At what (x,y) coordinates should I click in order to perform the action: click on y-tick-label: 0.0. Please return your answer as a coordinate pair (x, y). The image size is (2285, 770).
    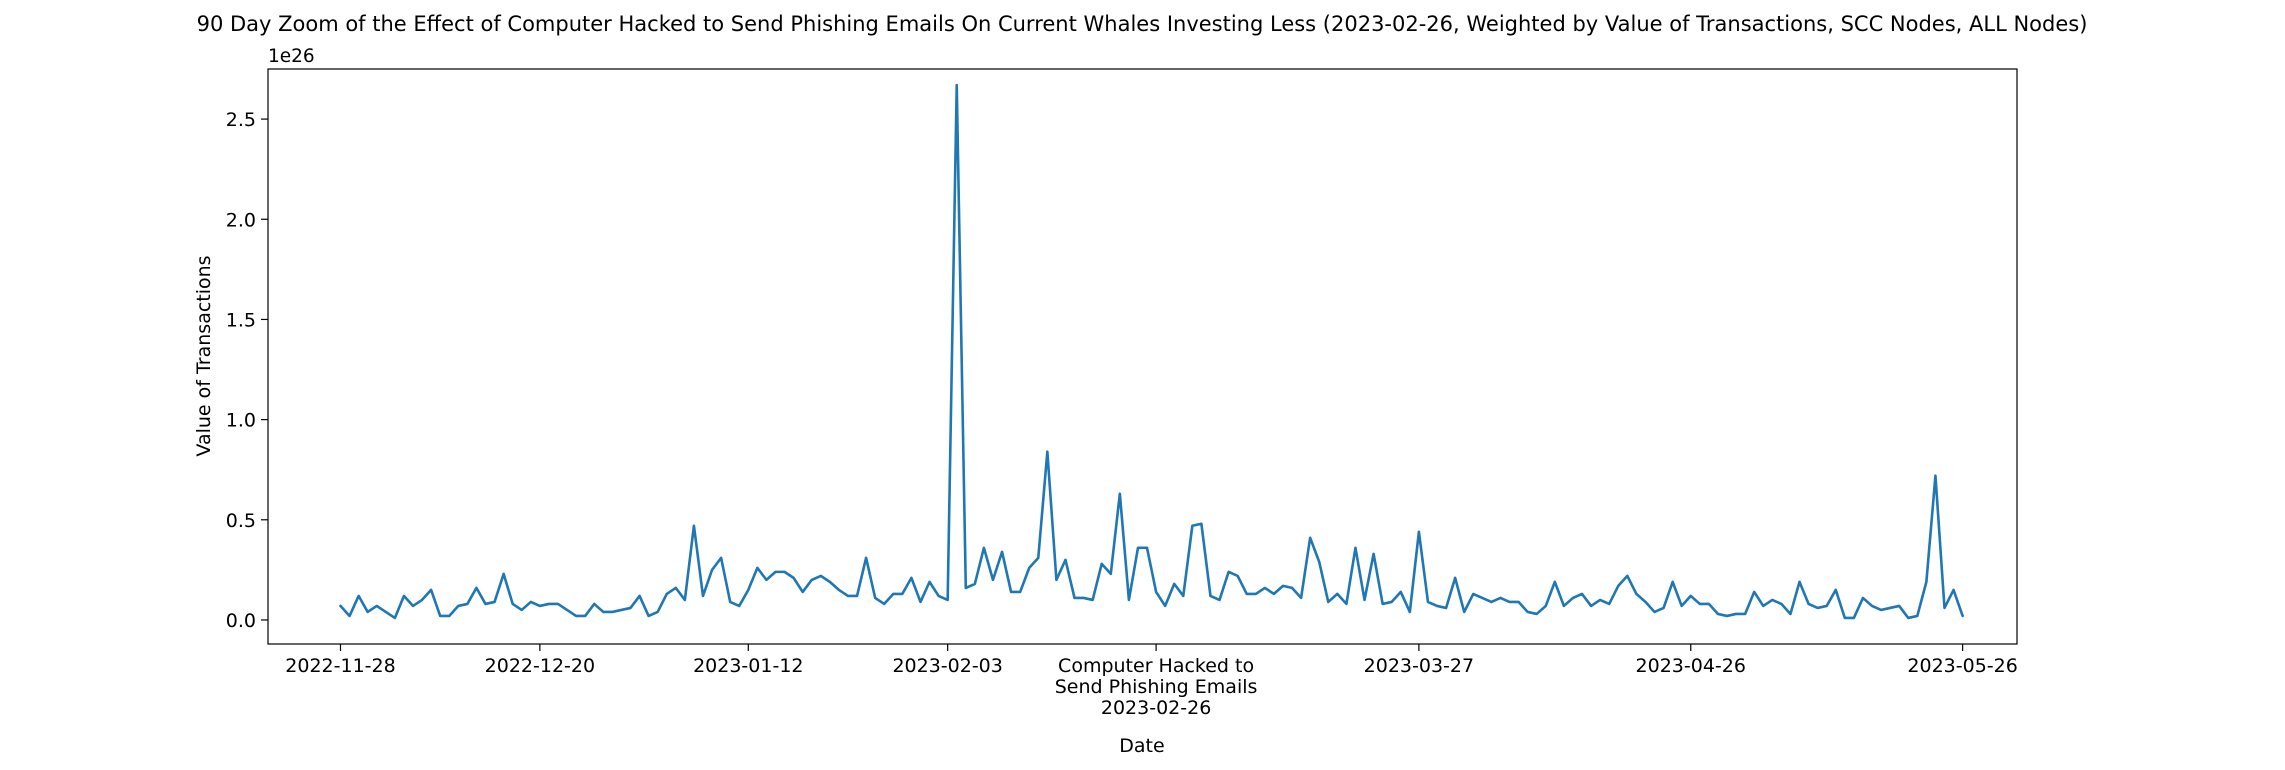
    Looking at the image, I should click on (241, 621).